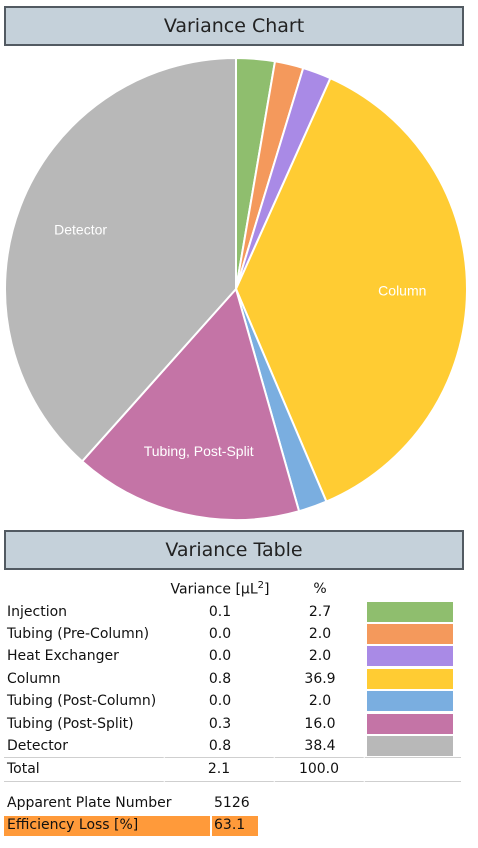 This screenshot has height=848, width=478. I want to click on table-row: Injection 0.1 2.7, so click(232, 611).